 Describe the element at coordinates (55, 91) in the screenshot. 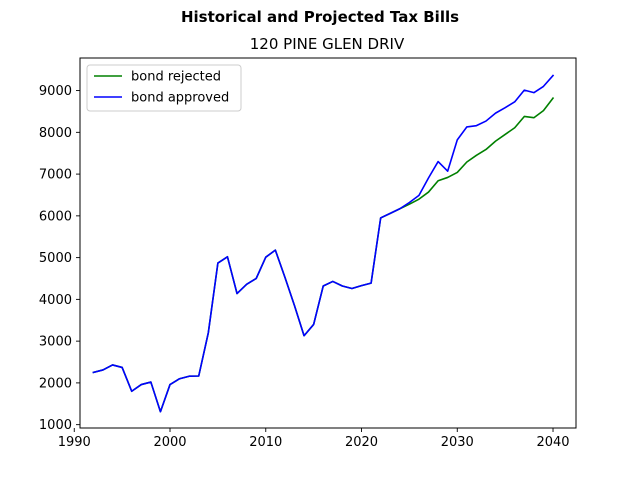

I see `y-tick-label: 9000` at that location.